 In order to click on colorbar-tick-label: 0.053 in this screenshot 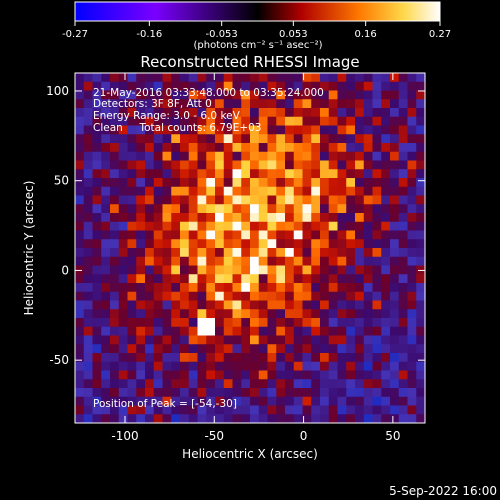, I will do `click(293, 34)`.